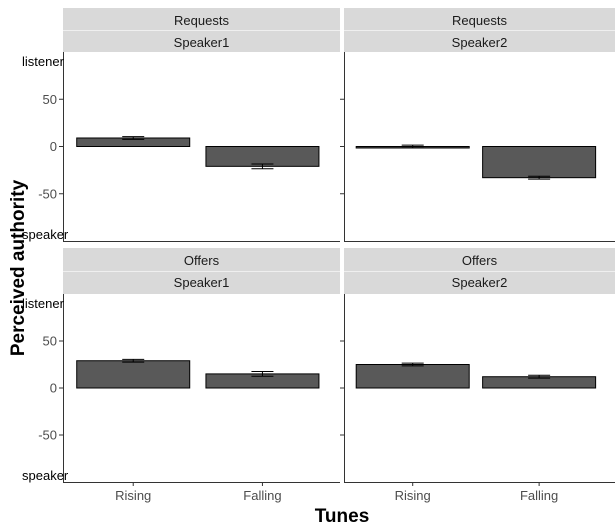 This screenshot has height=525, width=615. Describe the element at coordinates (18, 267) in the screenshot. I see `y-axis-title: Perceived authority` at that location.